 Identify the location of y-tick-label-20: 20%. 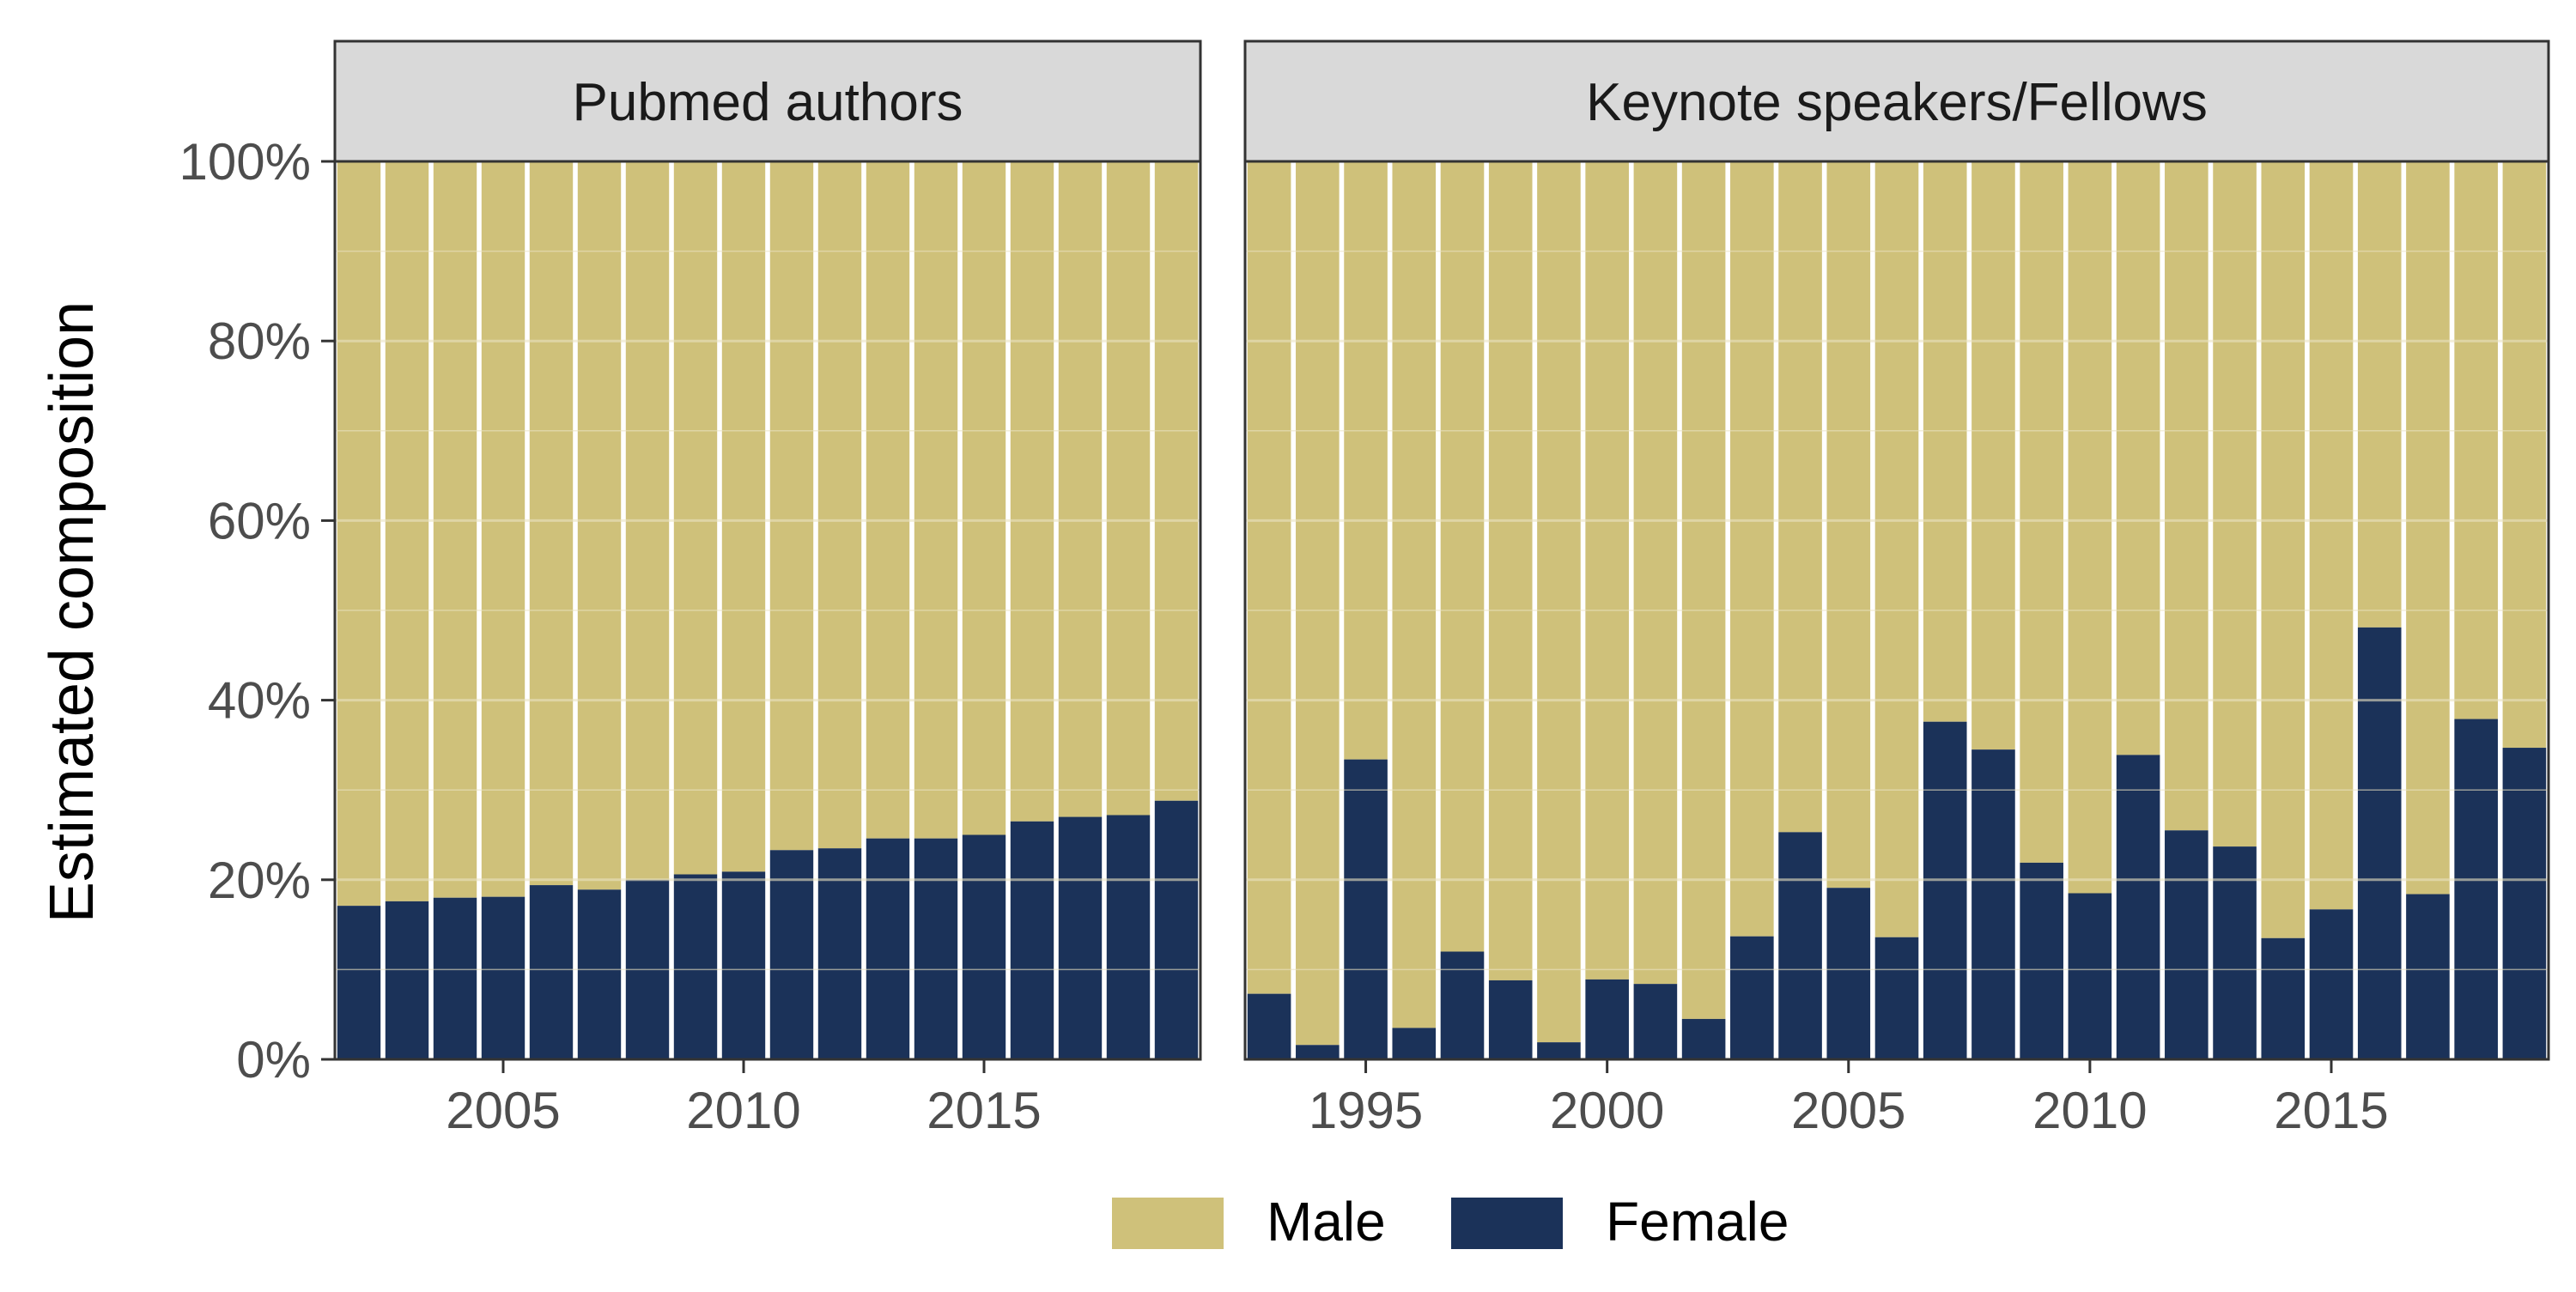
(259, 880).